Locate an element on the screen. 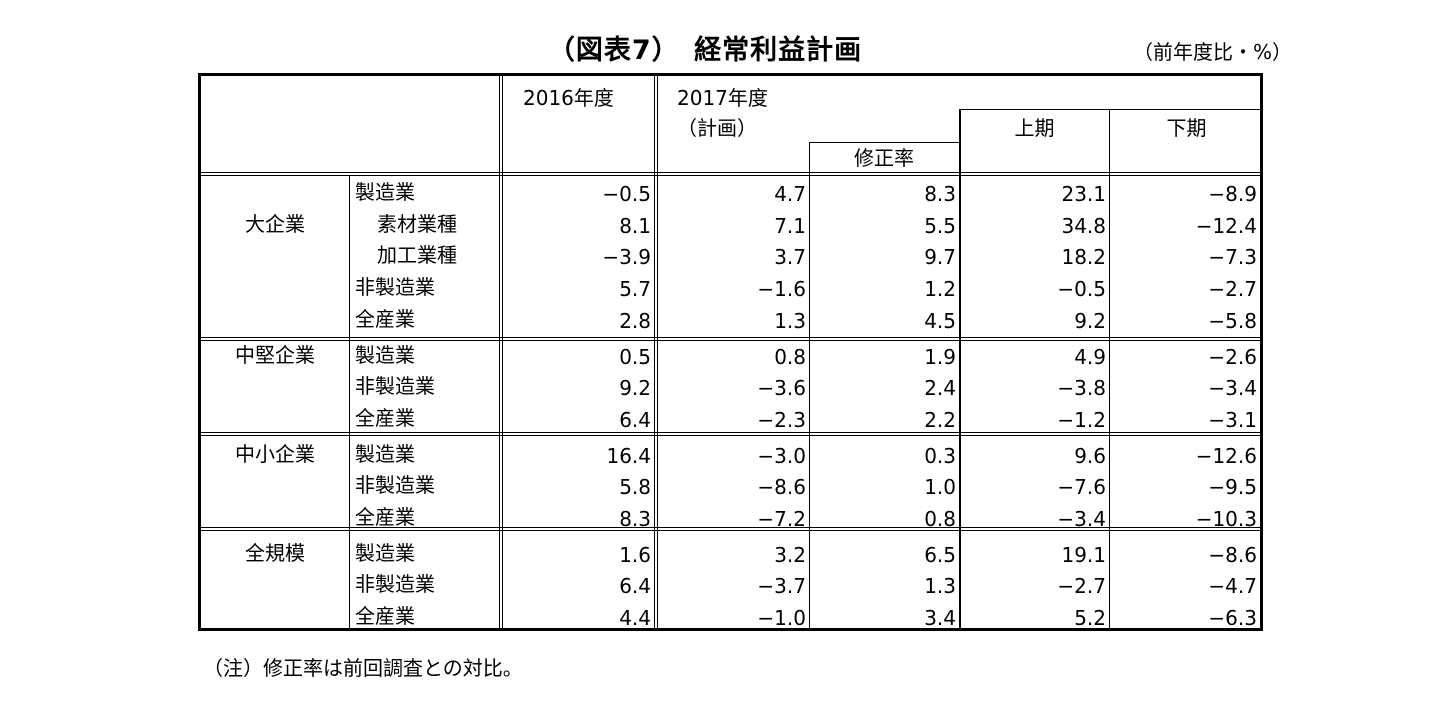 The height and width of the screenshot is (715, 1452). group-label: 中小企業 is located at coordinates (275, 453).